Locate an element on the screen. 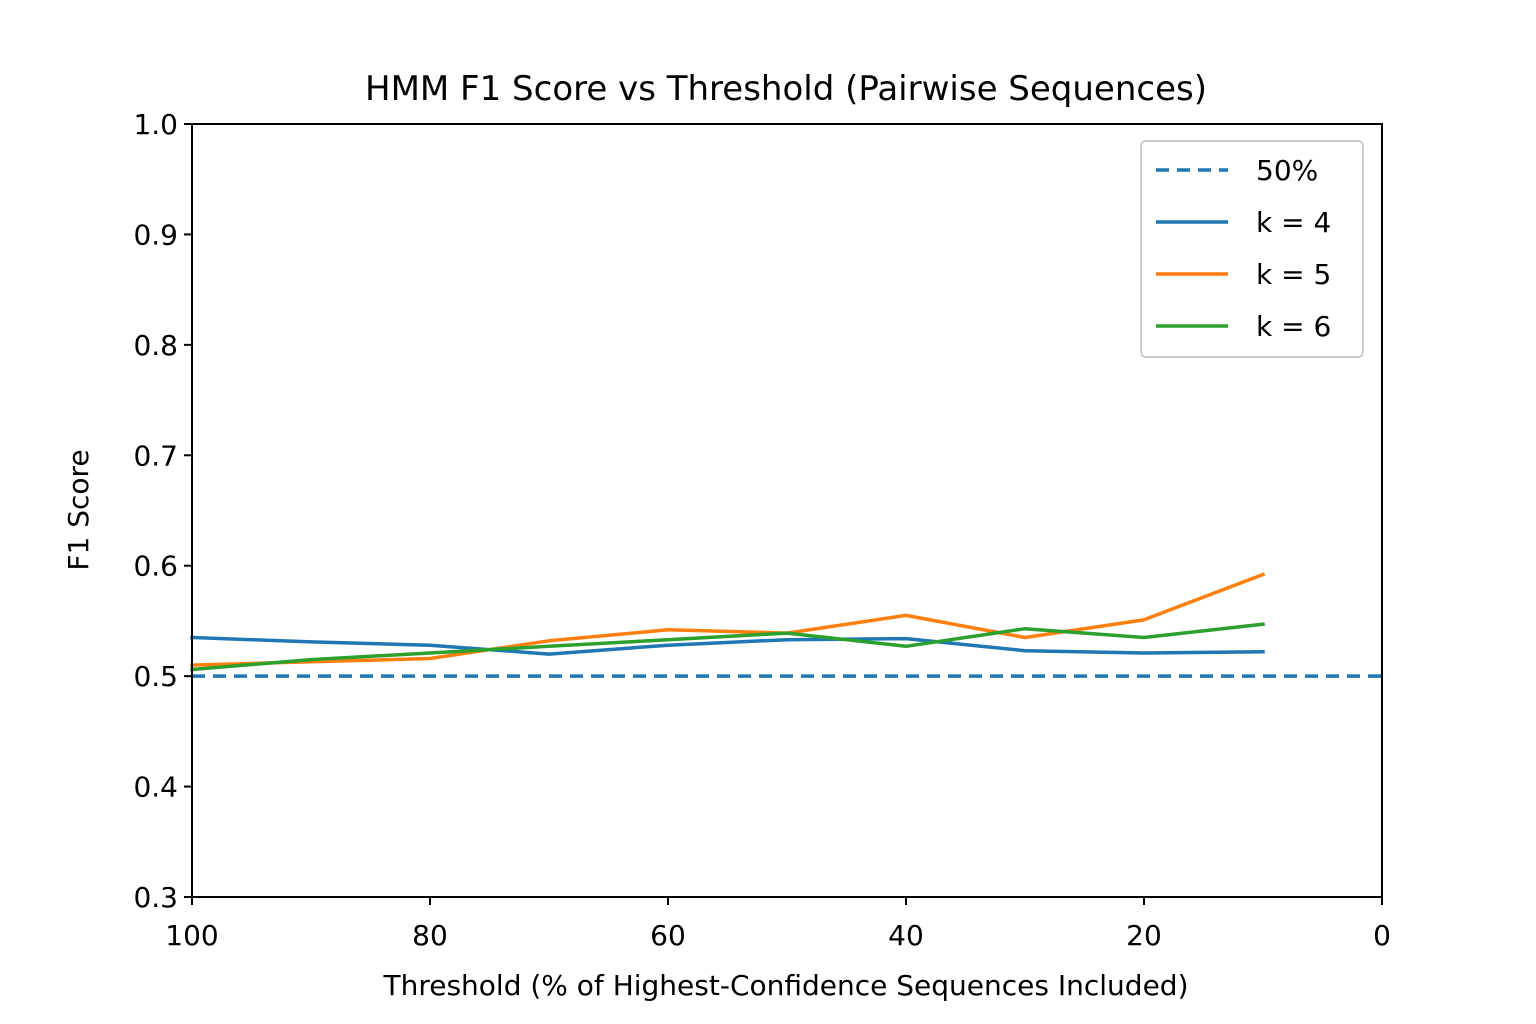 The height and width of the screenshot is (1024, 1536). y-tick-label: 0.3 is located at coordinates (155, 897).